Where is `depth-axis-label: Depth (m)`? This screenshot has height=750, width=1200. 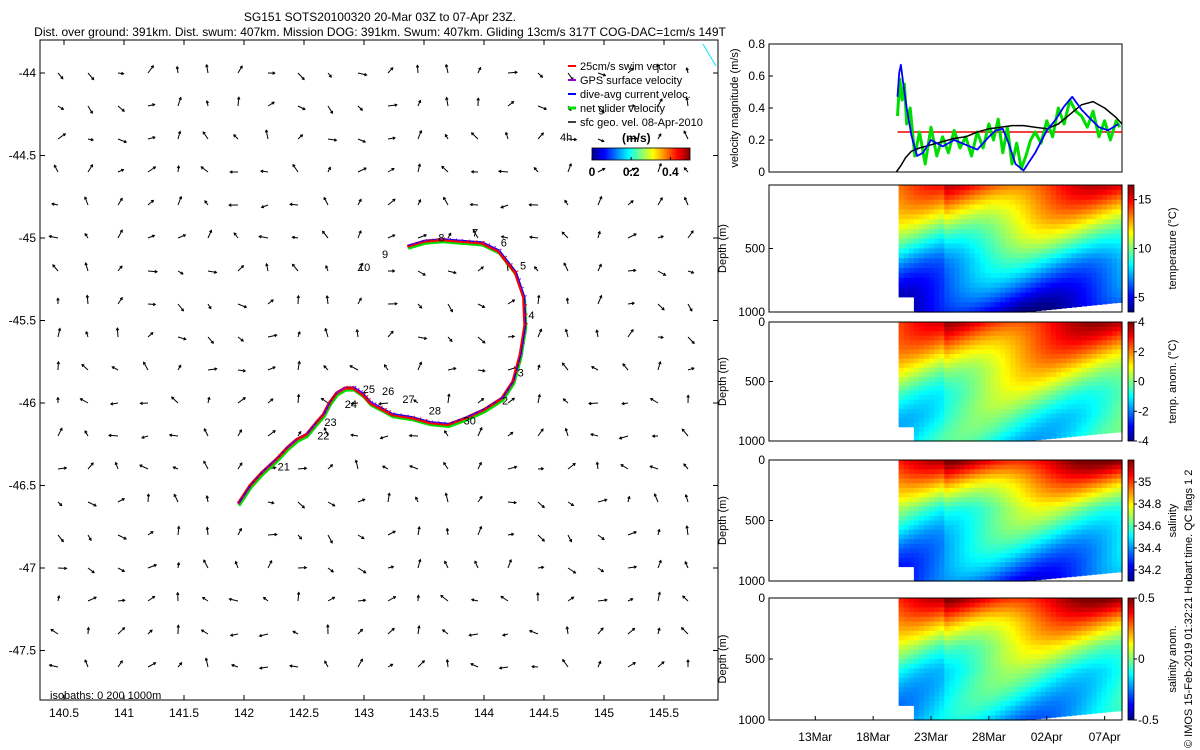 depth-axis-label: Depth (m) is located at coordinates (723, 381).